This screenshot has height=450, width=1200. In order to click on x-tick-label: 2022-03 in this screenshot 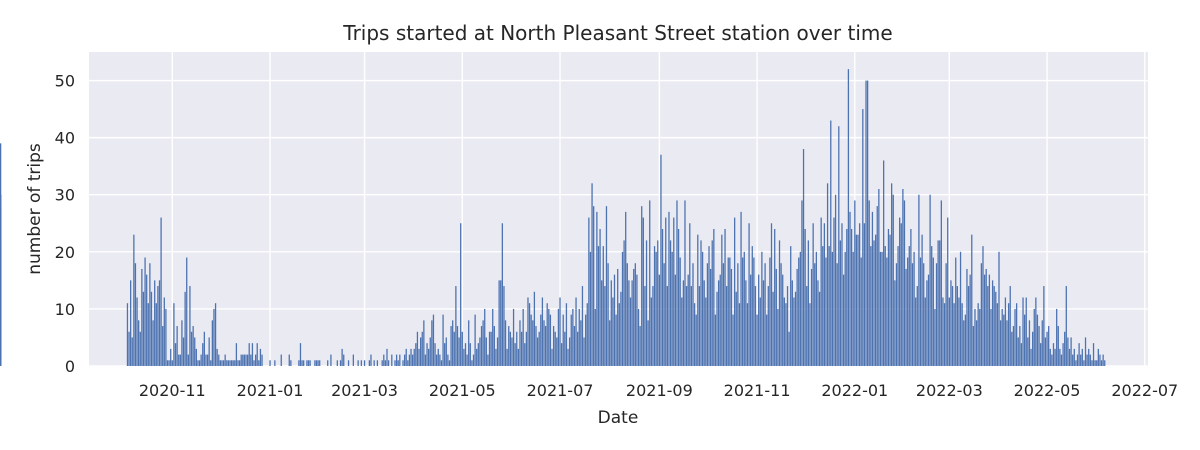, I will do `click(949, 390)`.